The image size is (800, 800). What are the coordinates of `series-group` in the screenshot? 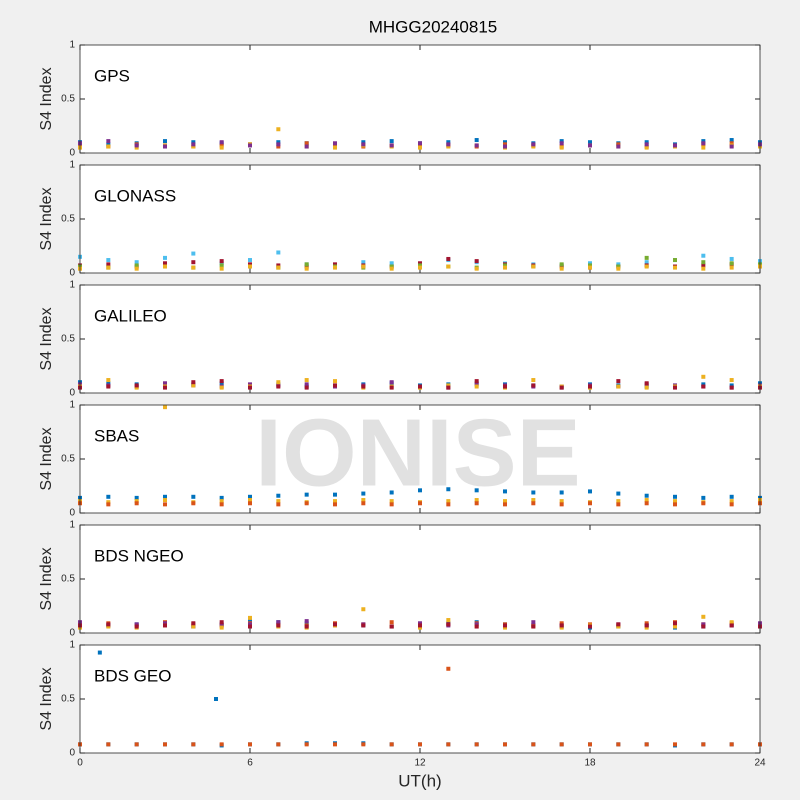 It's located at (420, 618).